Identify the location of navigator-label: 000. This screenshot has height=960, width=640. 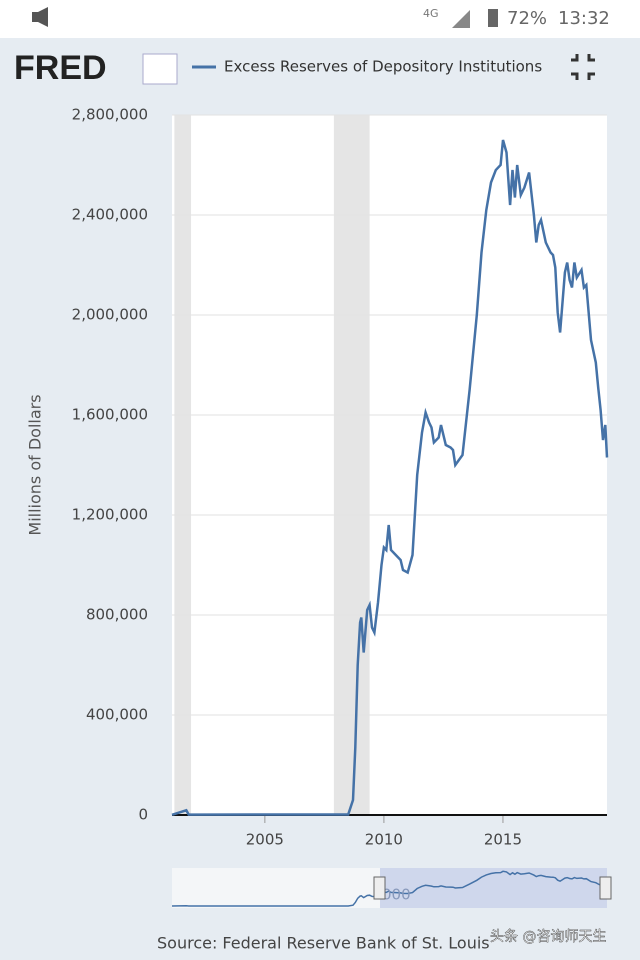
(396, 895).